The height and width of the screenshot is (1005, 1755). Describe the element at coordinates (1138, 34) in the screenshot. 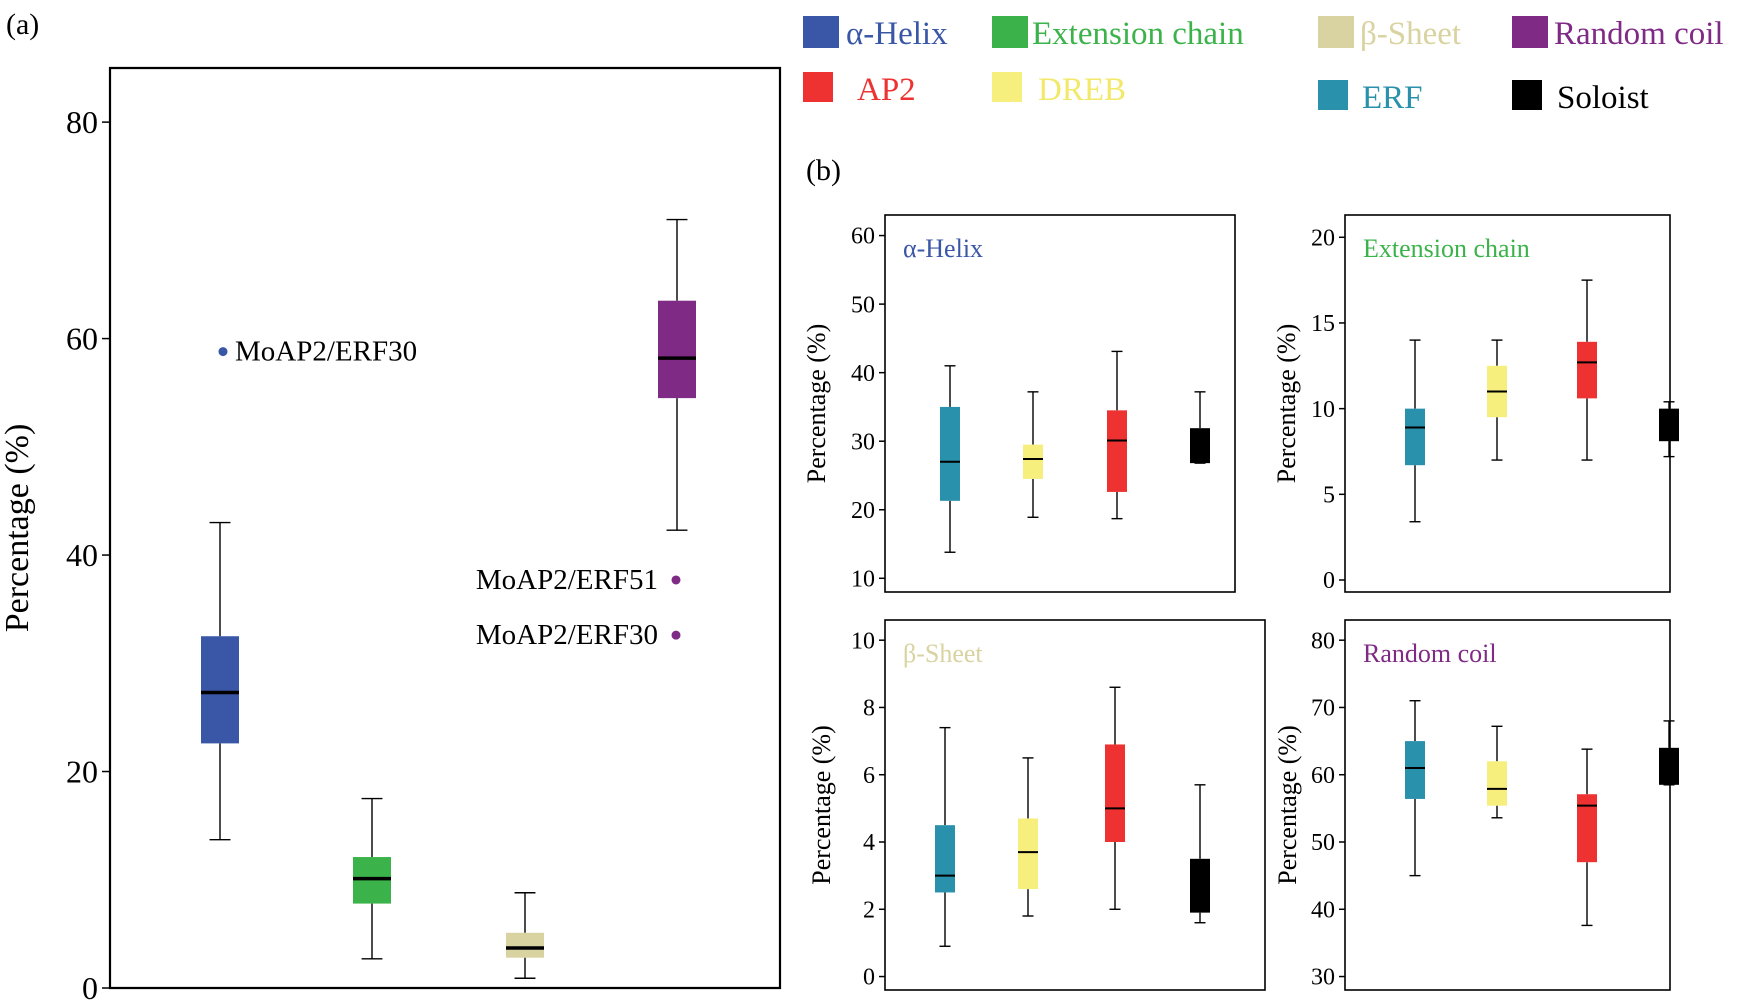

I see `legend-label-extension-chain: Extension chain` at that location.